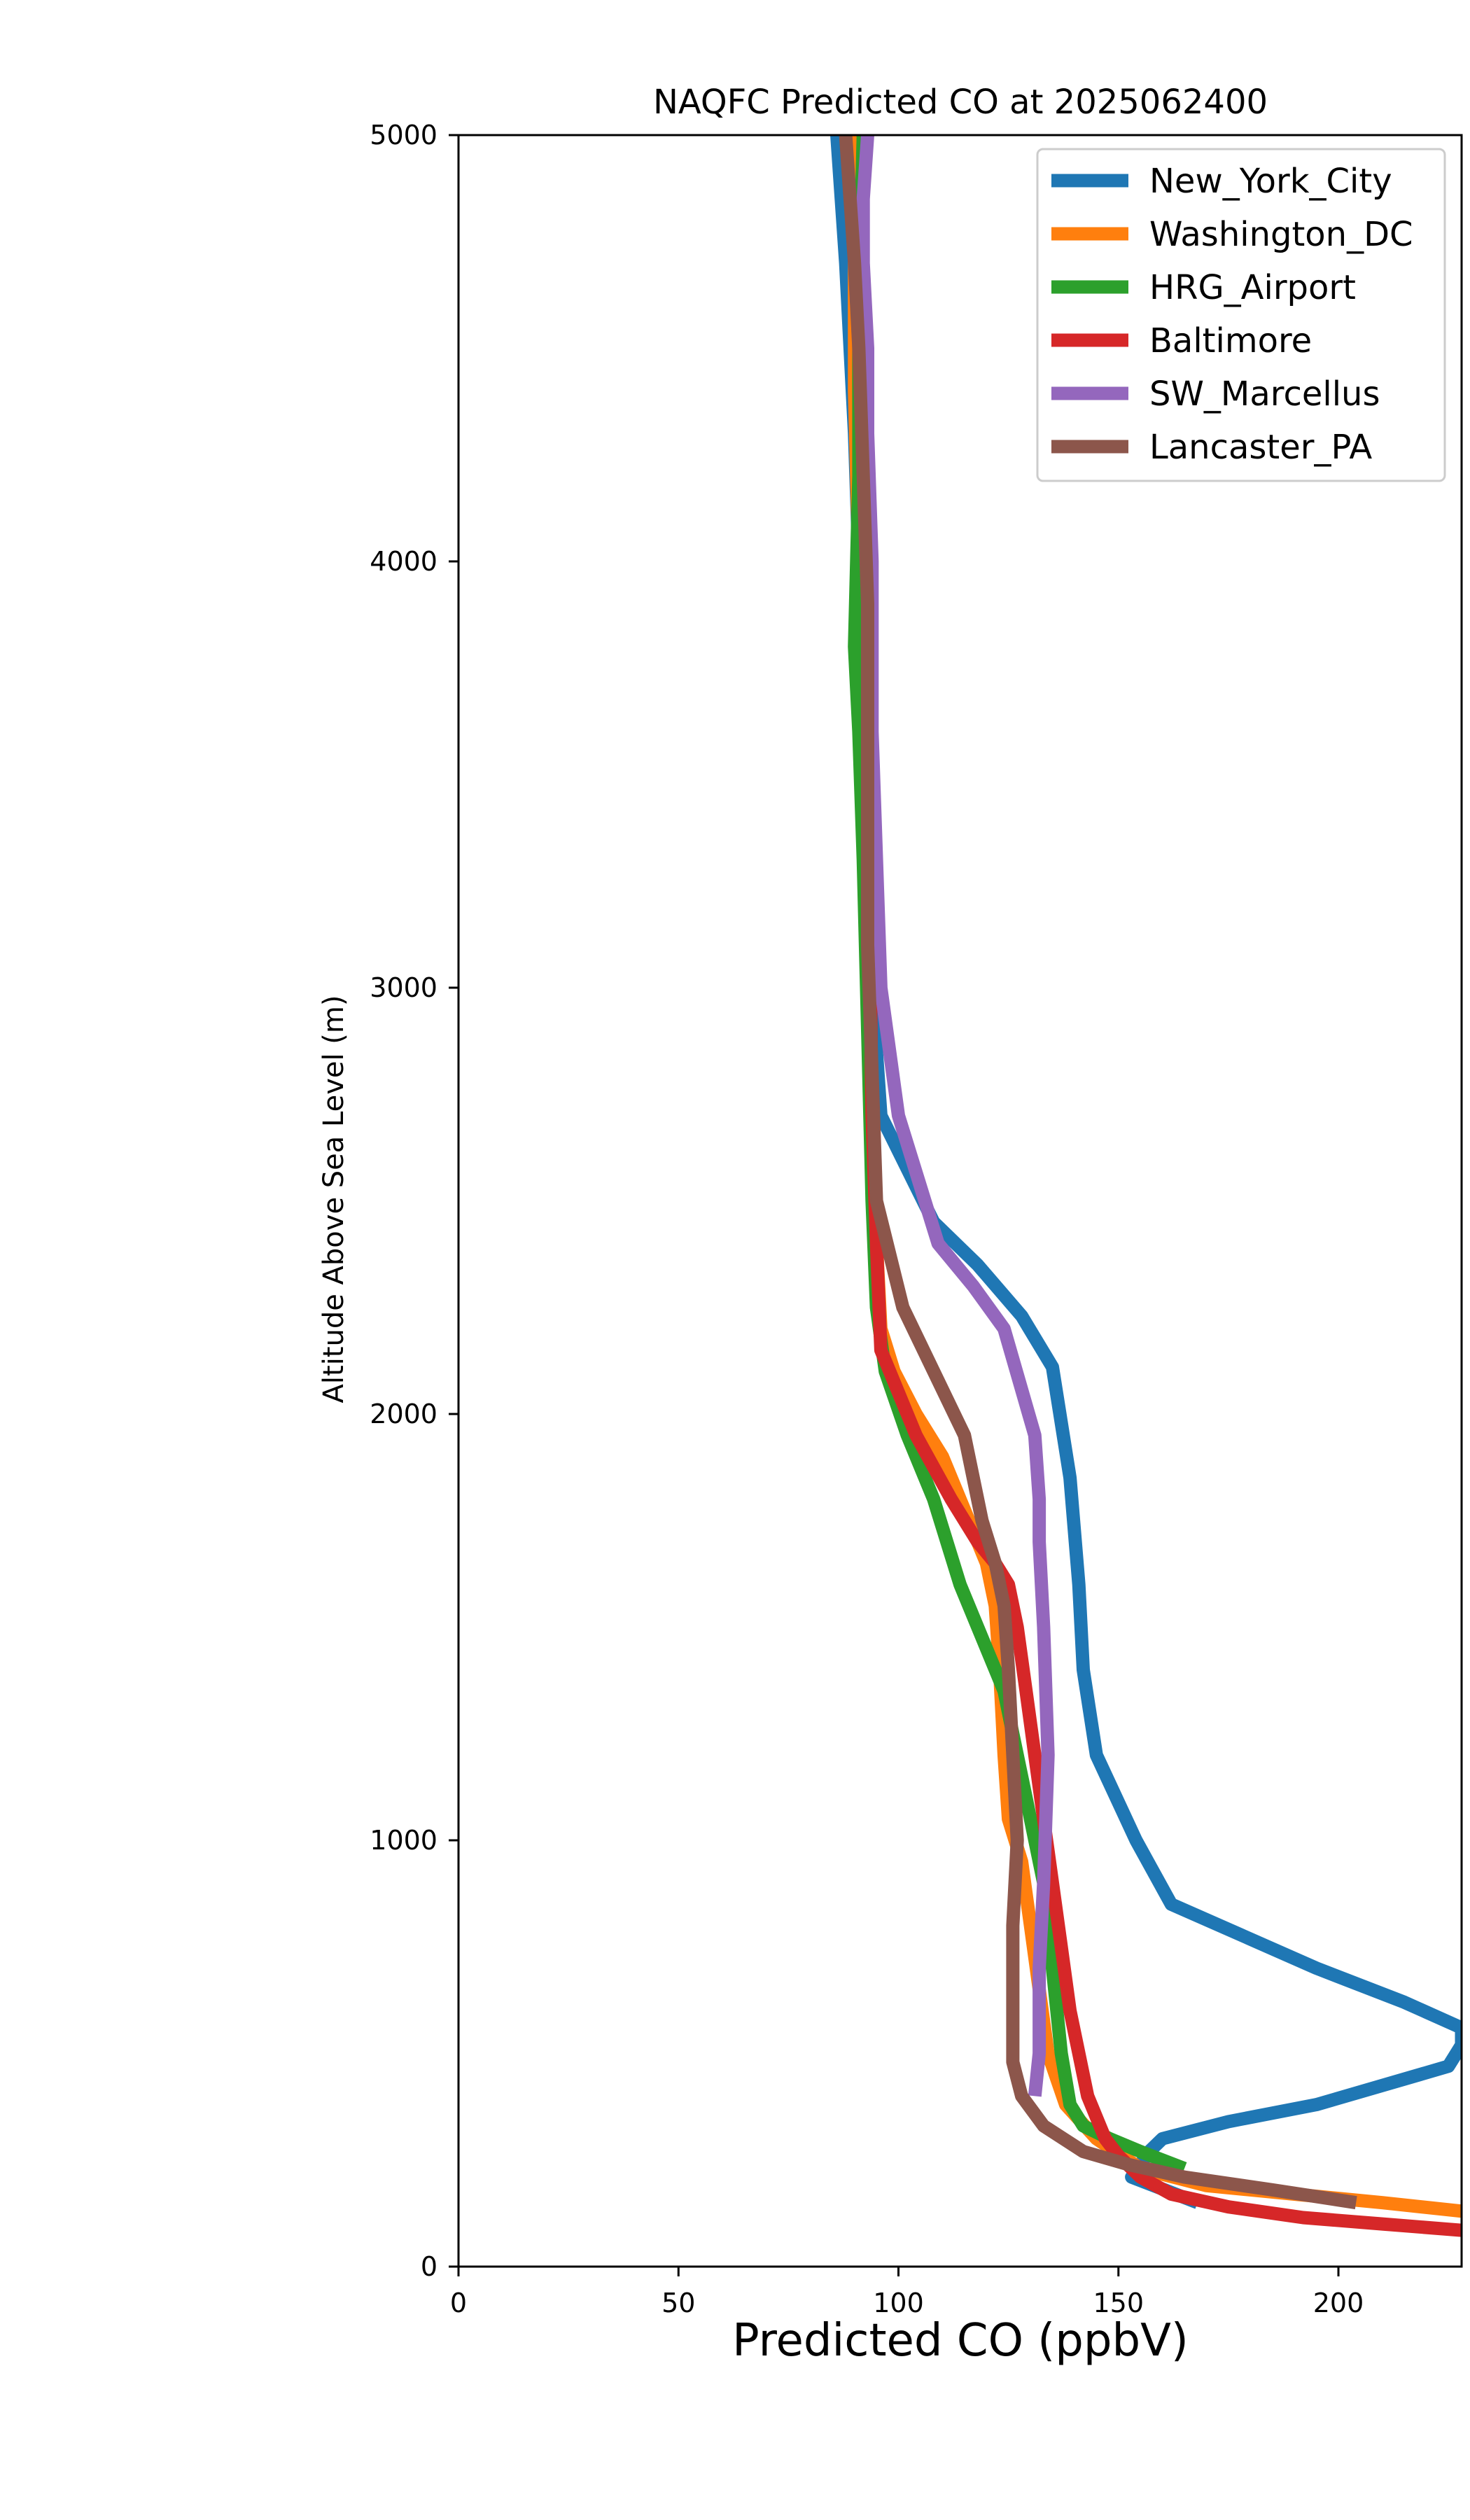 The height and width of the screenshot is (2520, 1470). What do you see at coordinates (1260, 447) in the screenshot?
I see `legend-label: Lancaster_PA` at bounding box center [1260, 447].